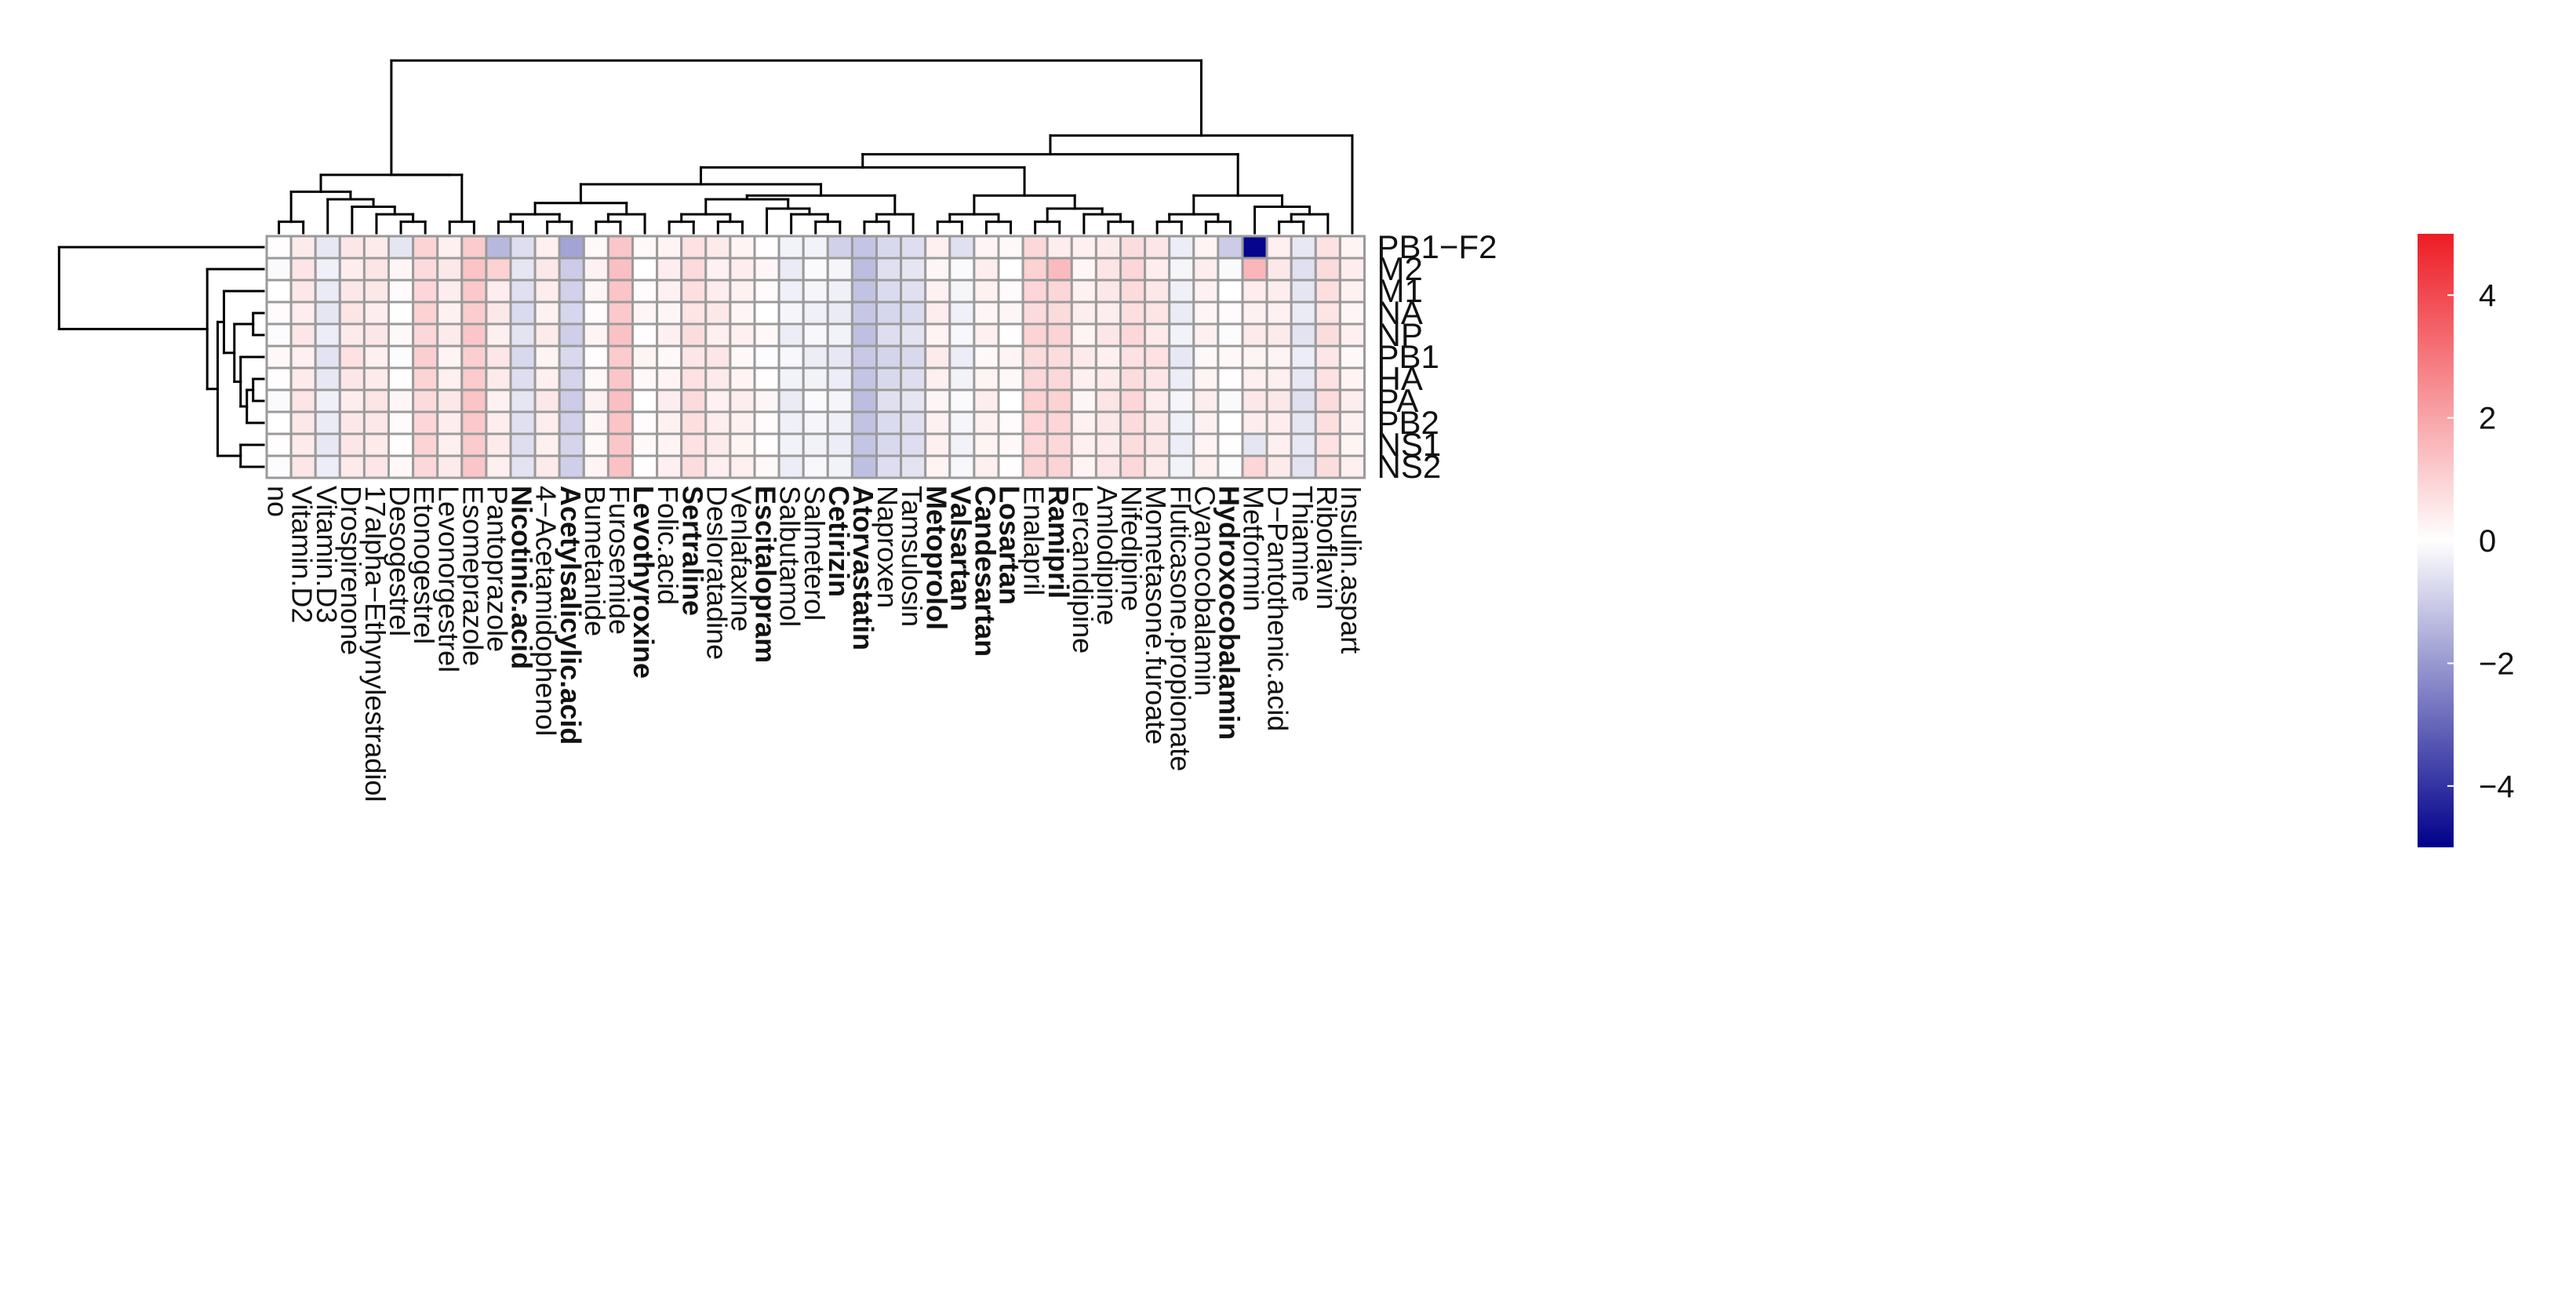 The image size is (2576, 1293). Describe the element at coordinates (278, 501) in the screenshot. I see `column-label: no` at that location.